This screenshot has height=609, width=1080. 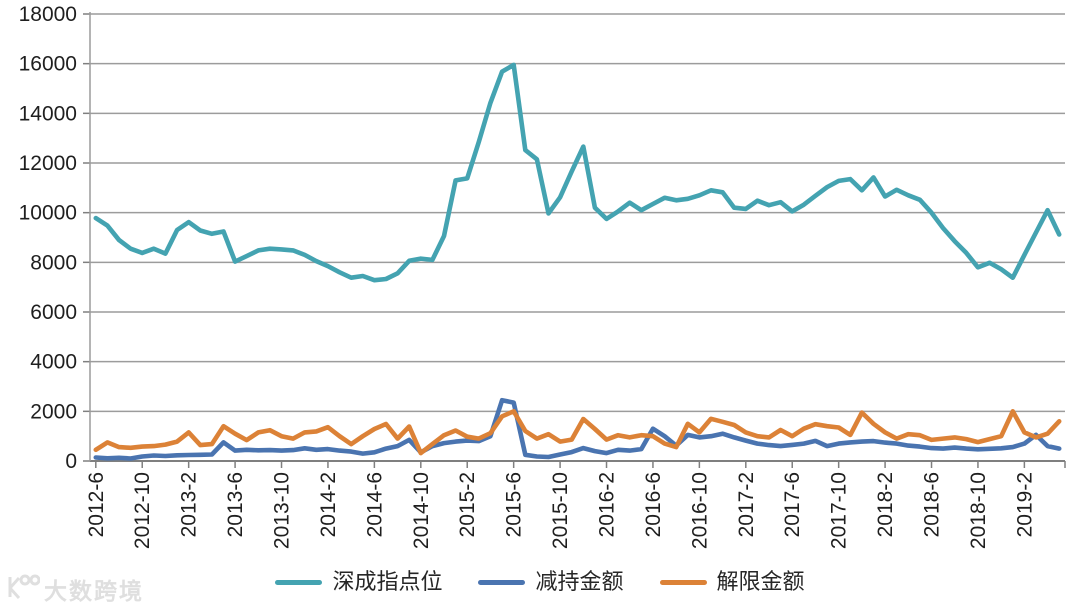 What do you see at coordinates (282, 510) in the screenshot?
I see `x-tick-label: 2013-10` at bounding box center [282, 510].